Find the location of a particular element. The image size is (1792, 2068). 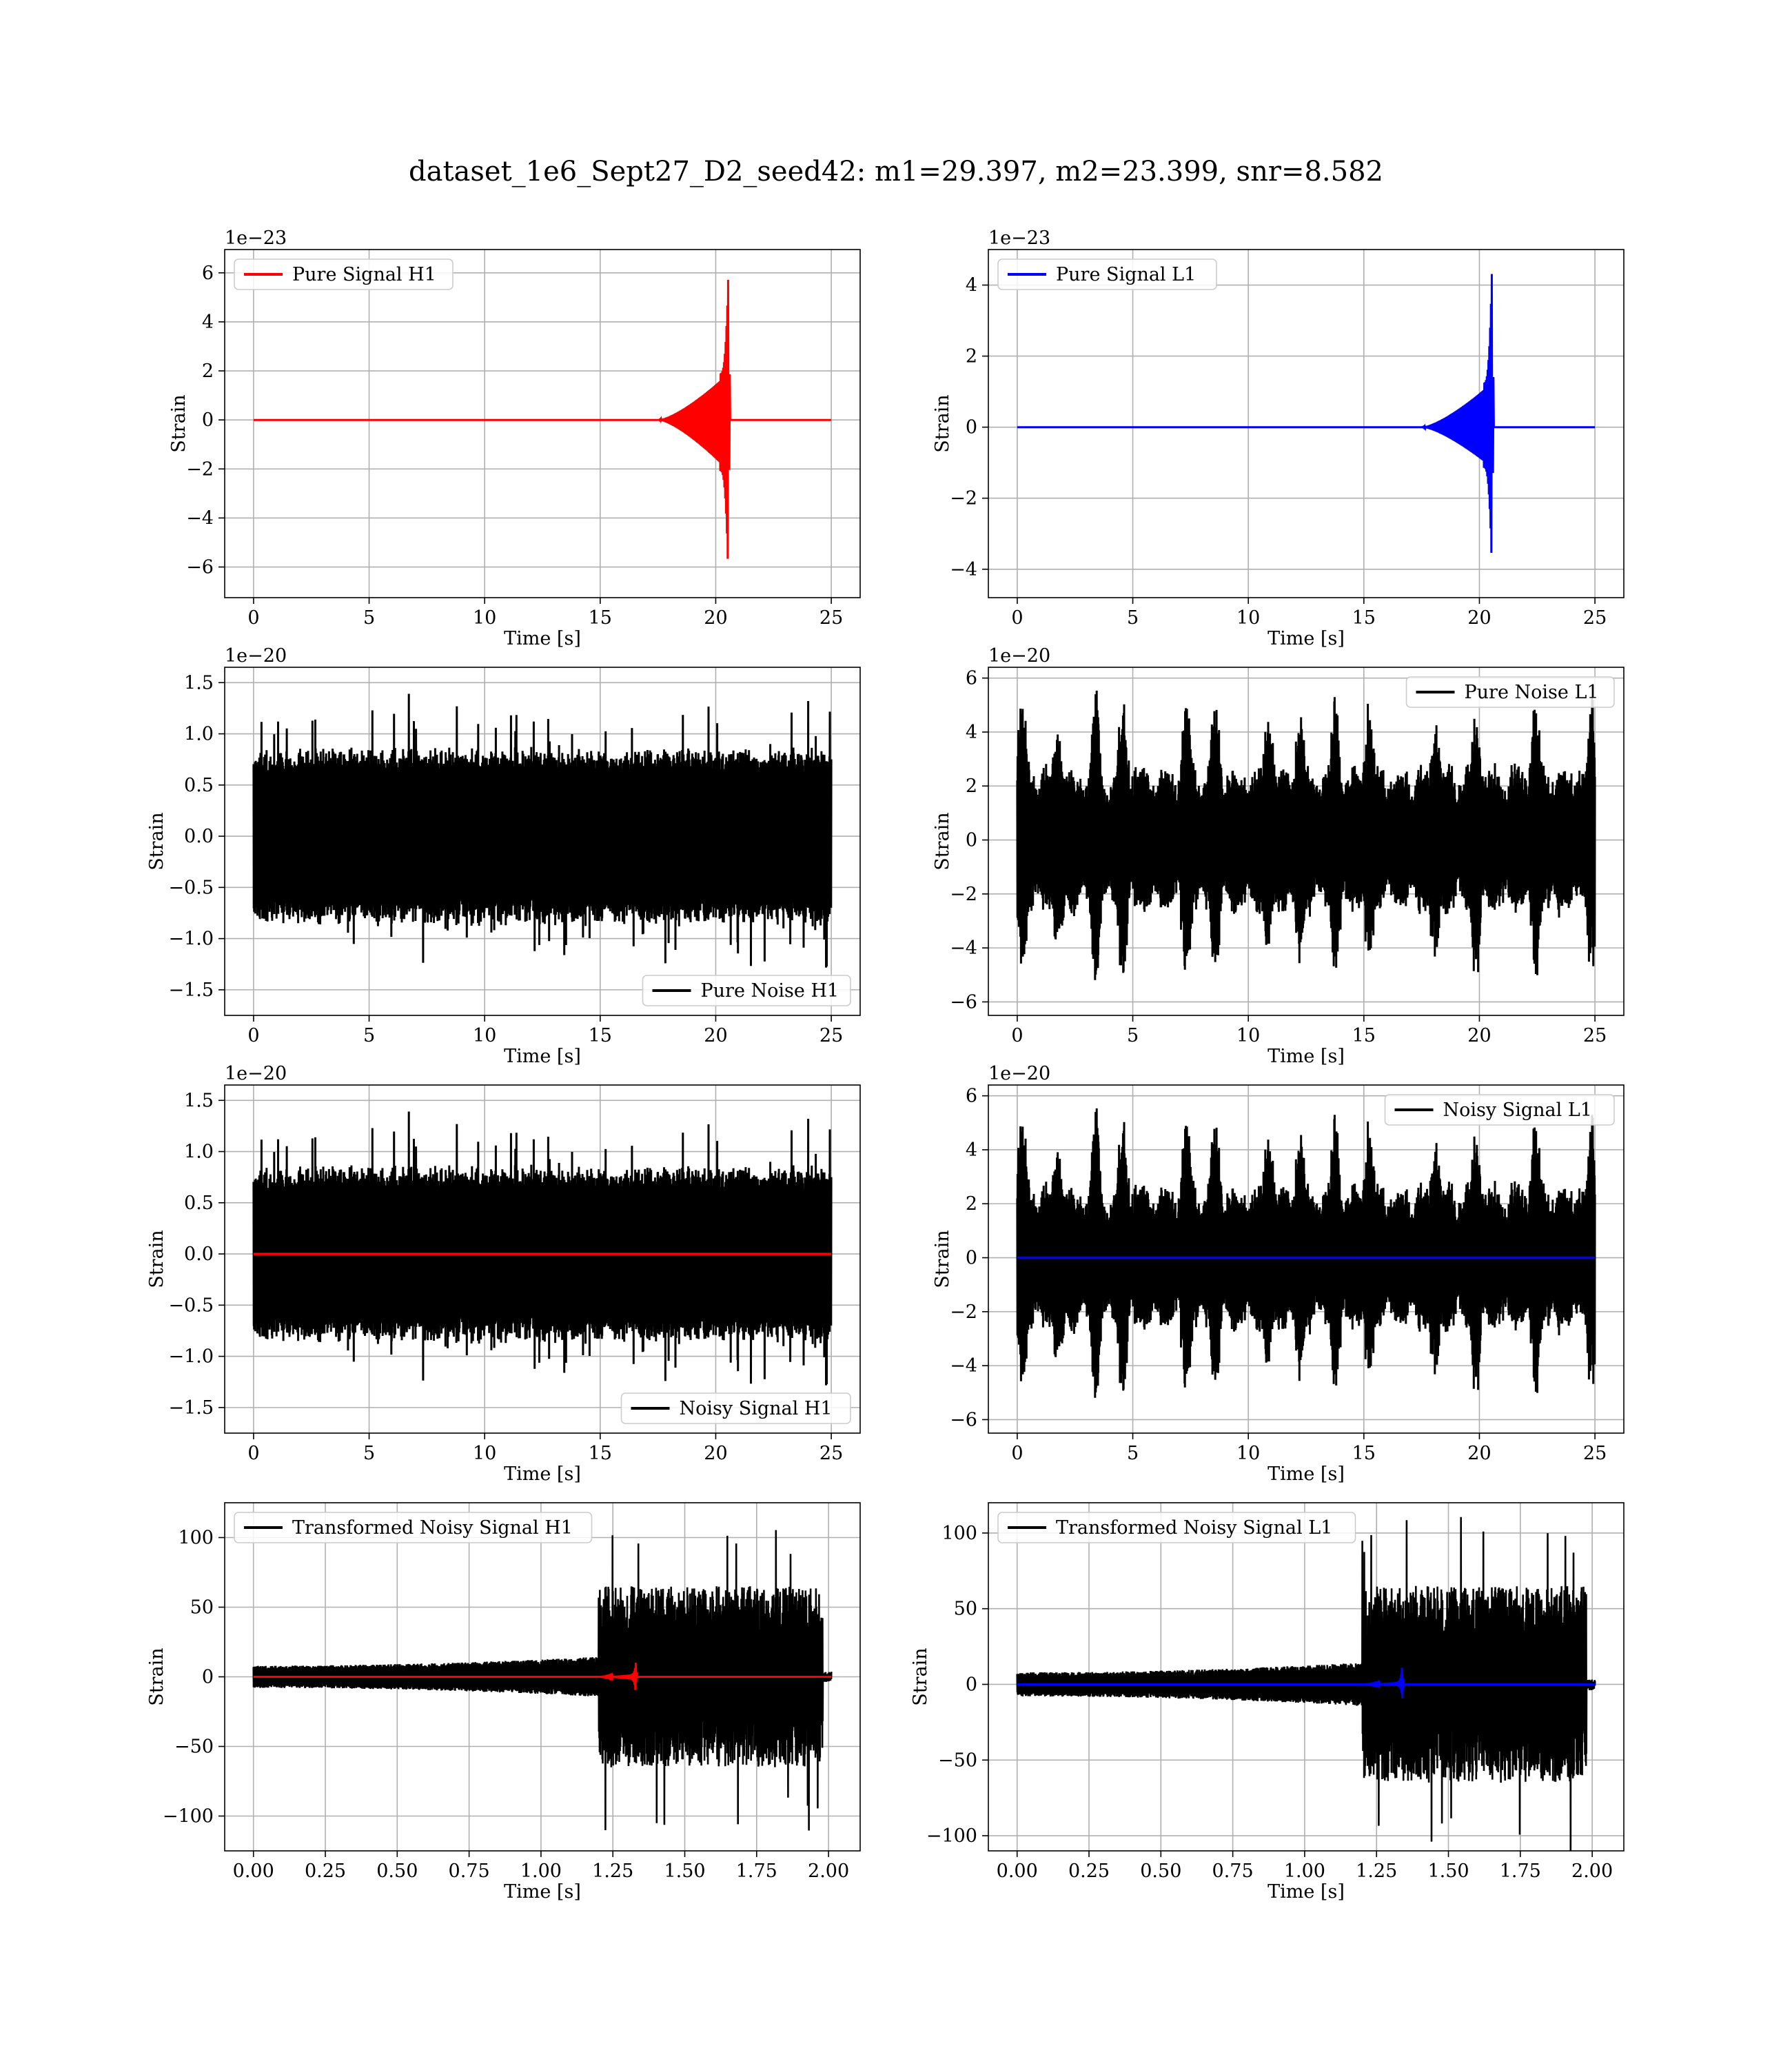

legend-label: Noisy Signal L1 is located at coordinates (1517, 1110).